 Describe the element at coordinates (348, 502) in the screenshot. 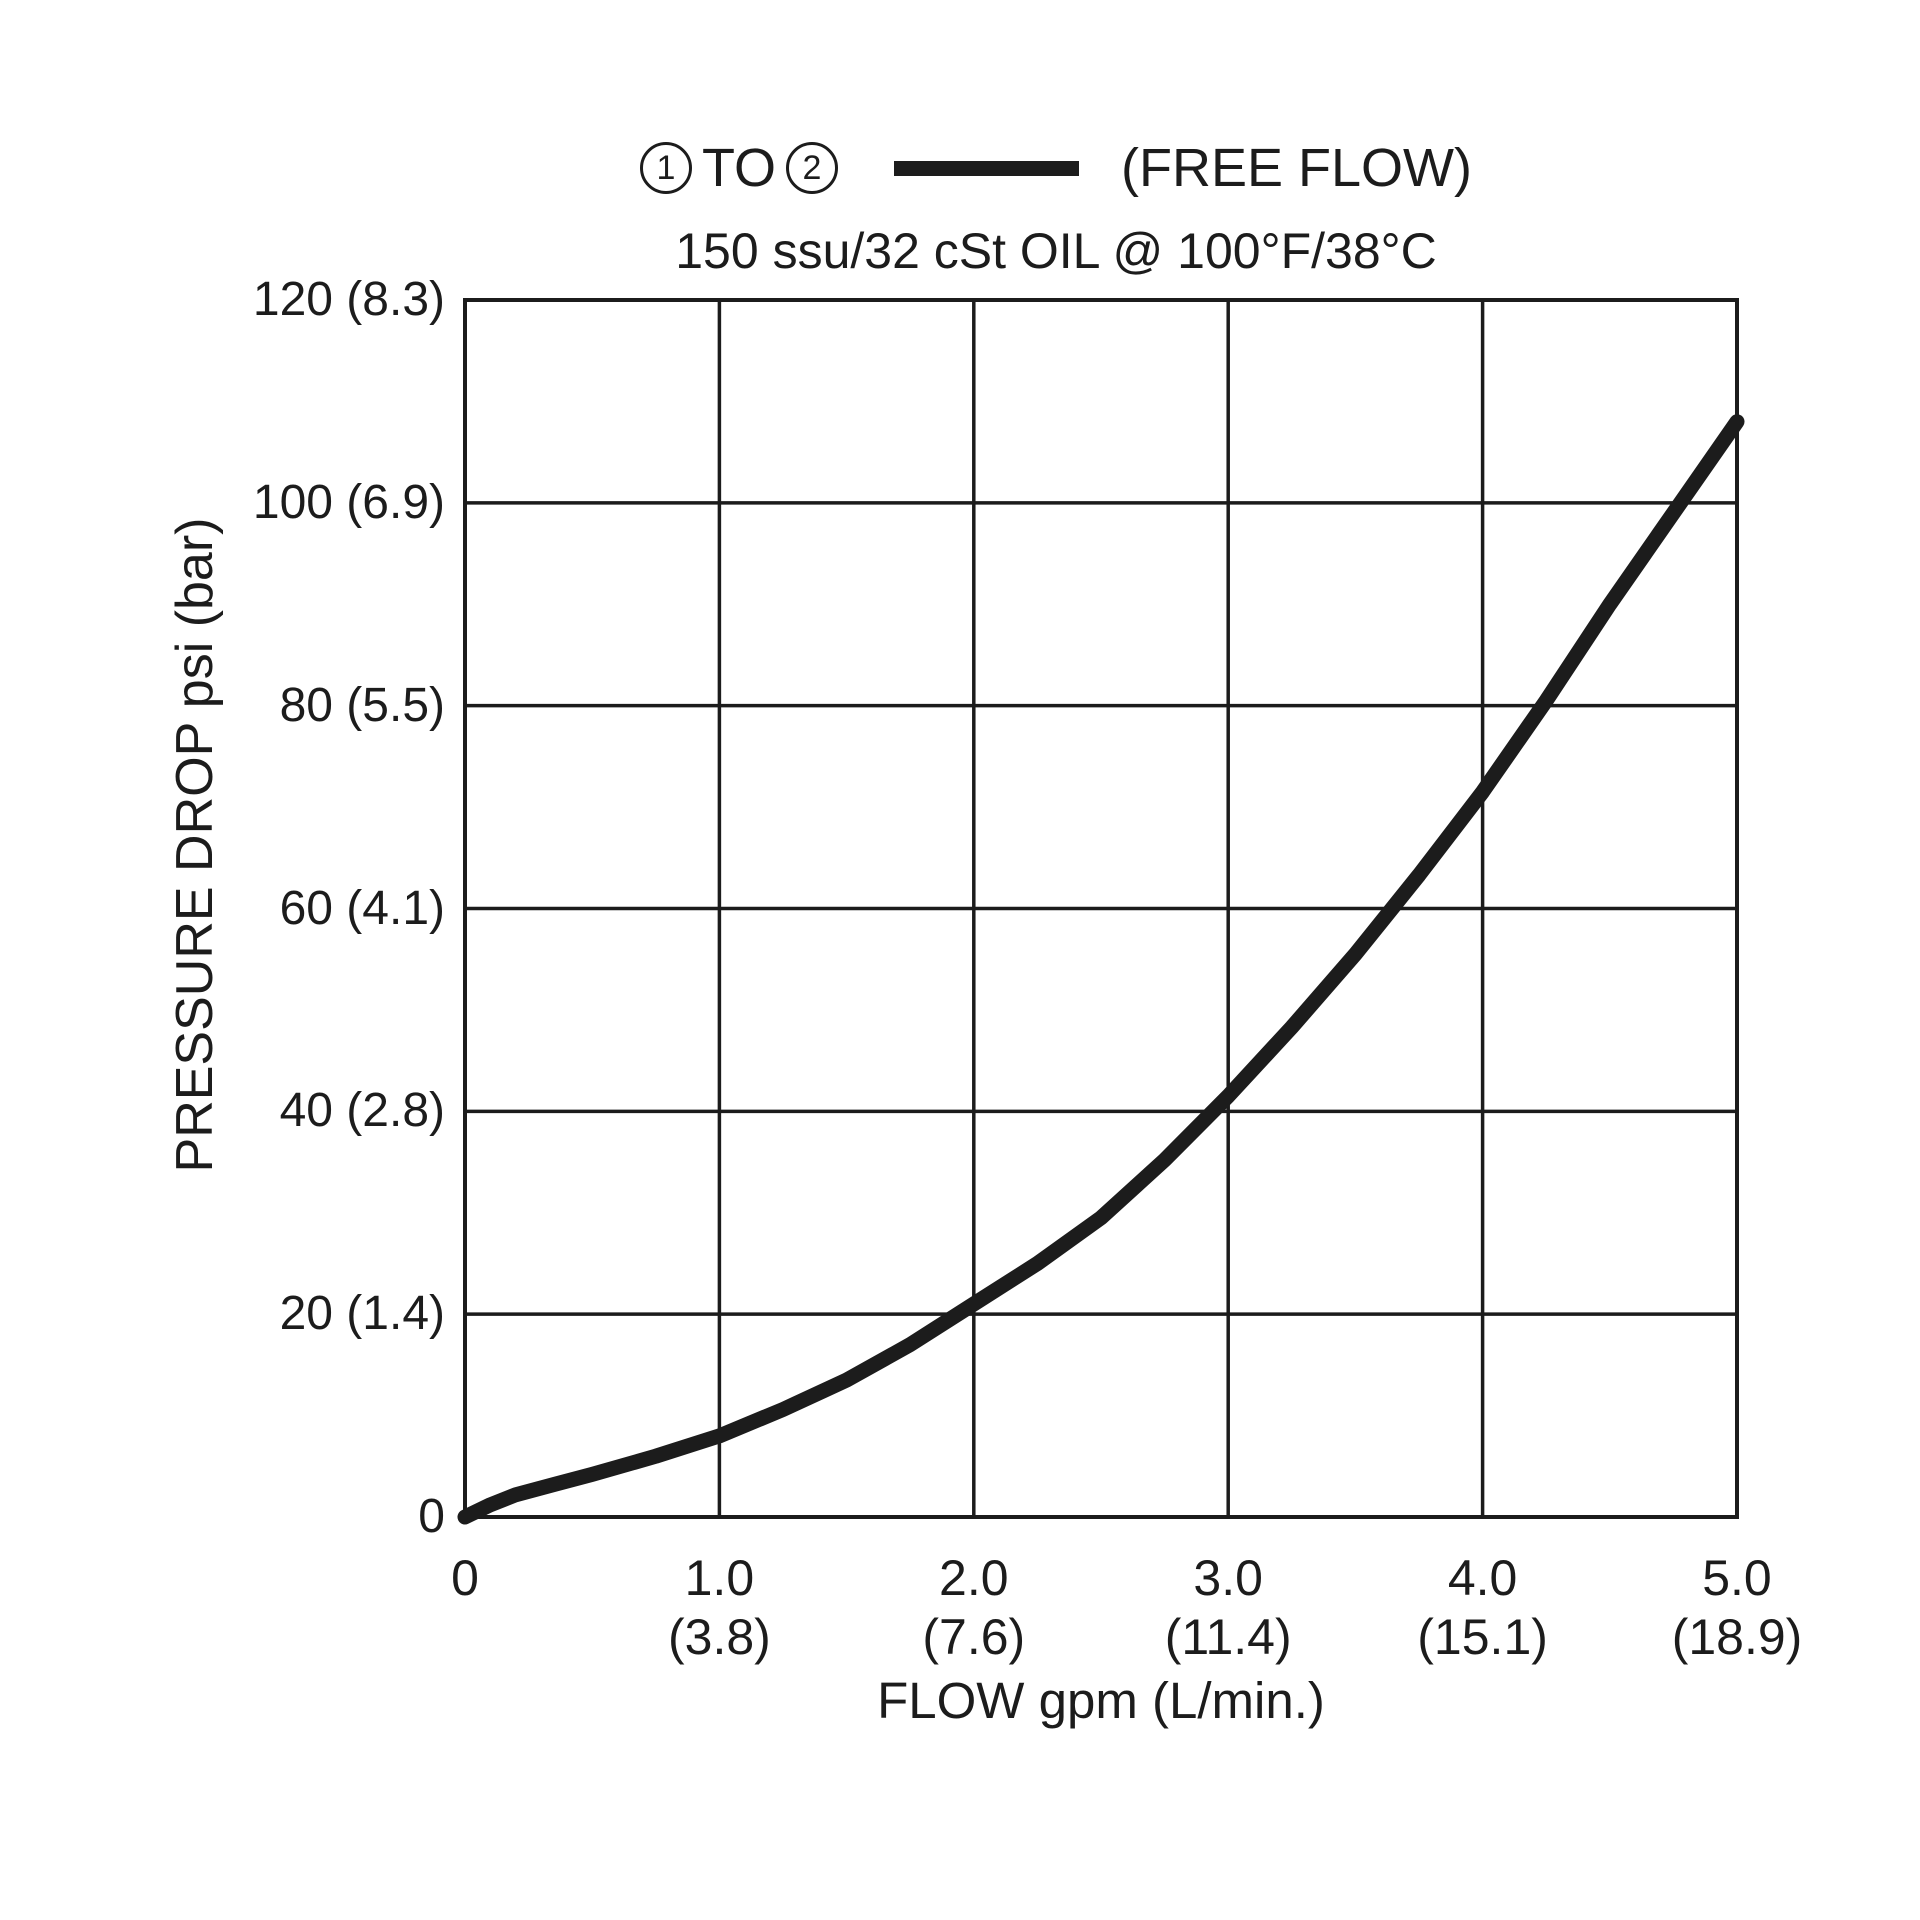

I see `y-tick-label: 100 (6.9)` at that location.